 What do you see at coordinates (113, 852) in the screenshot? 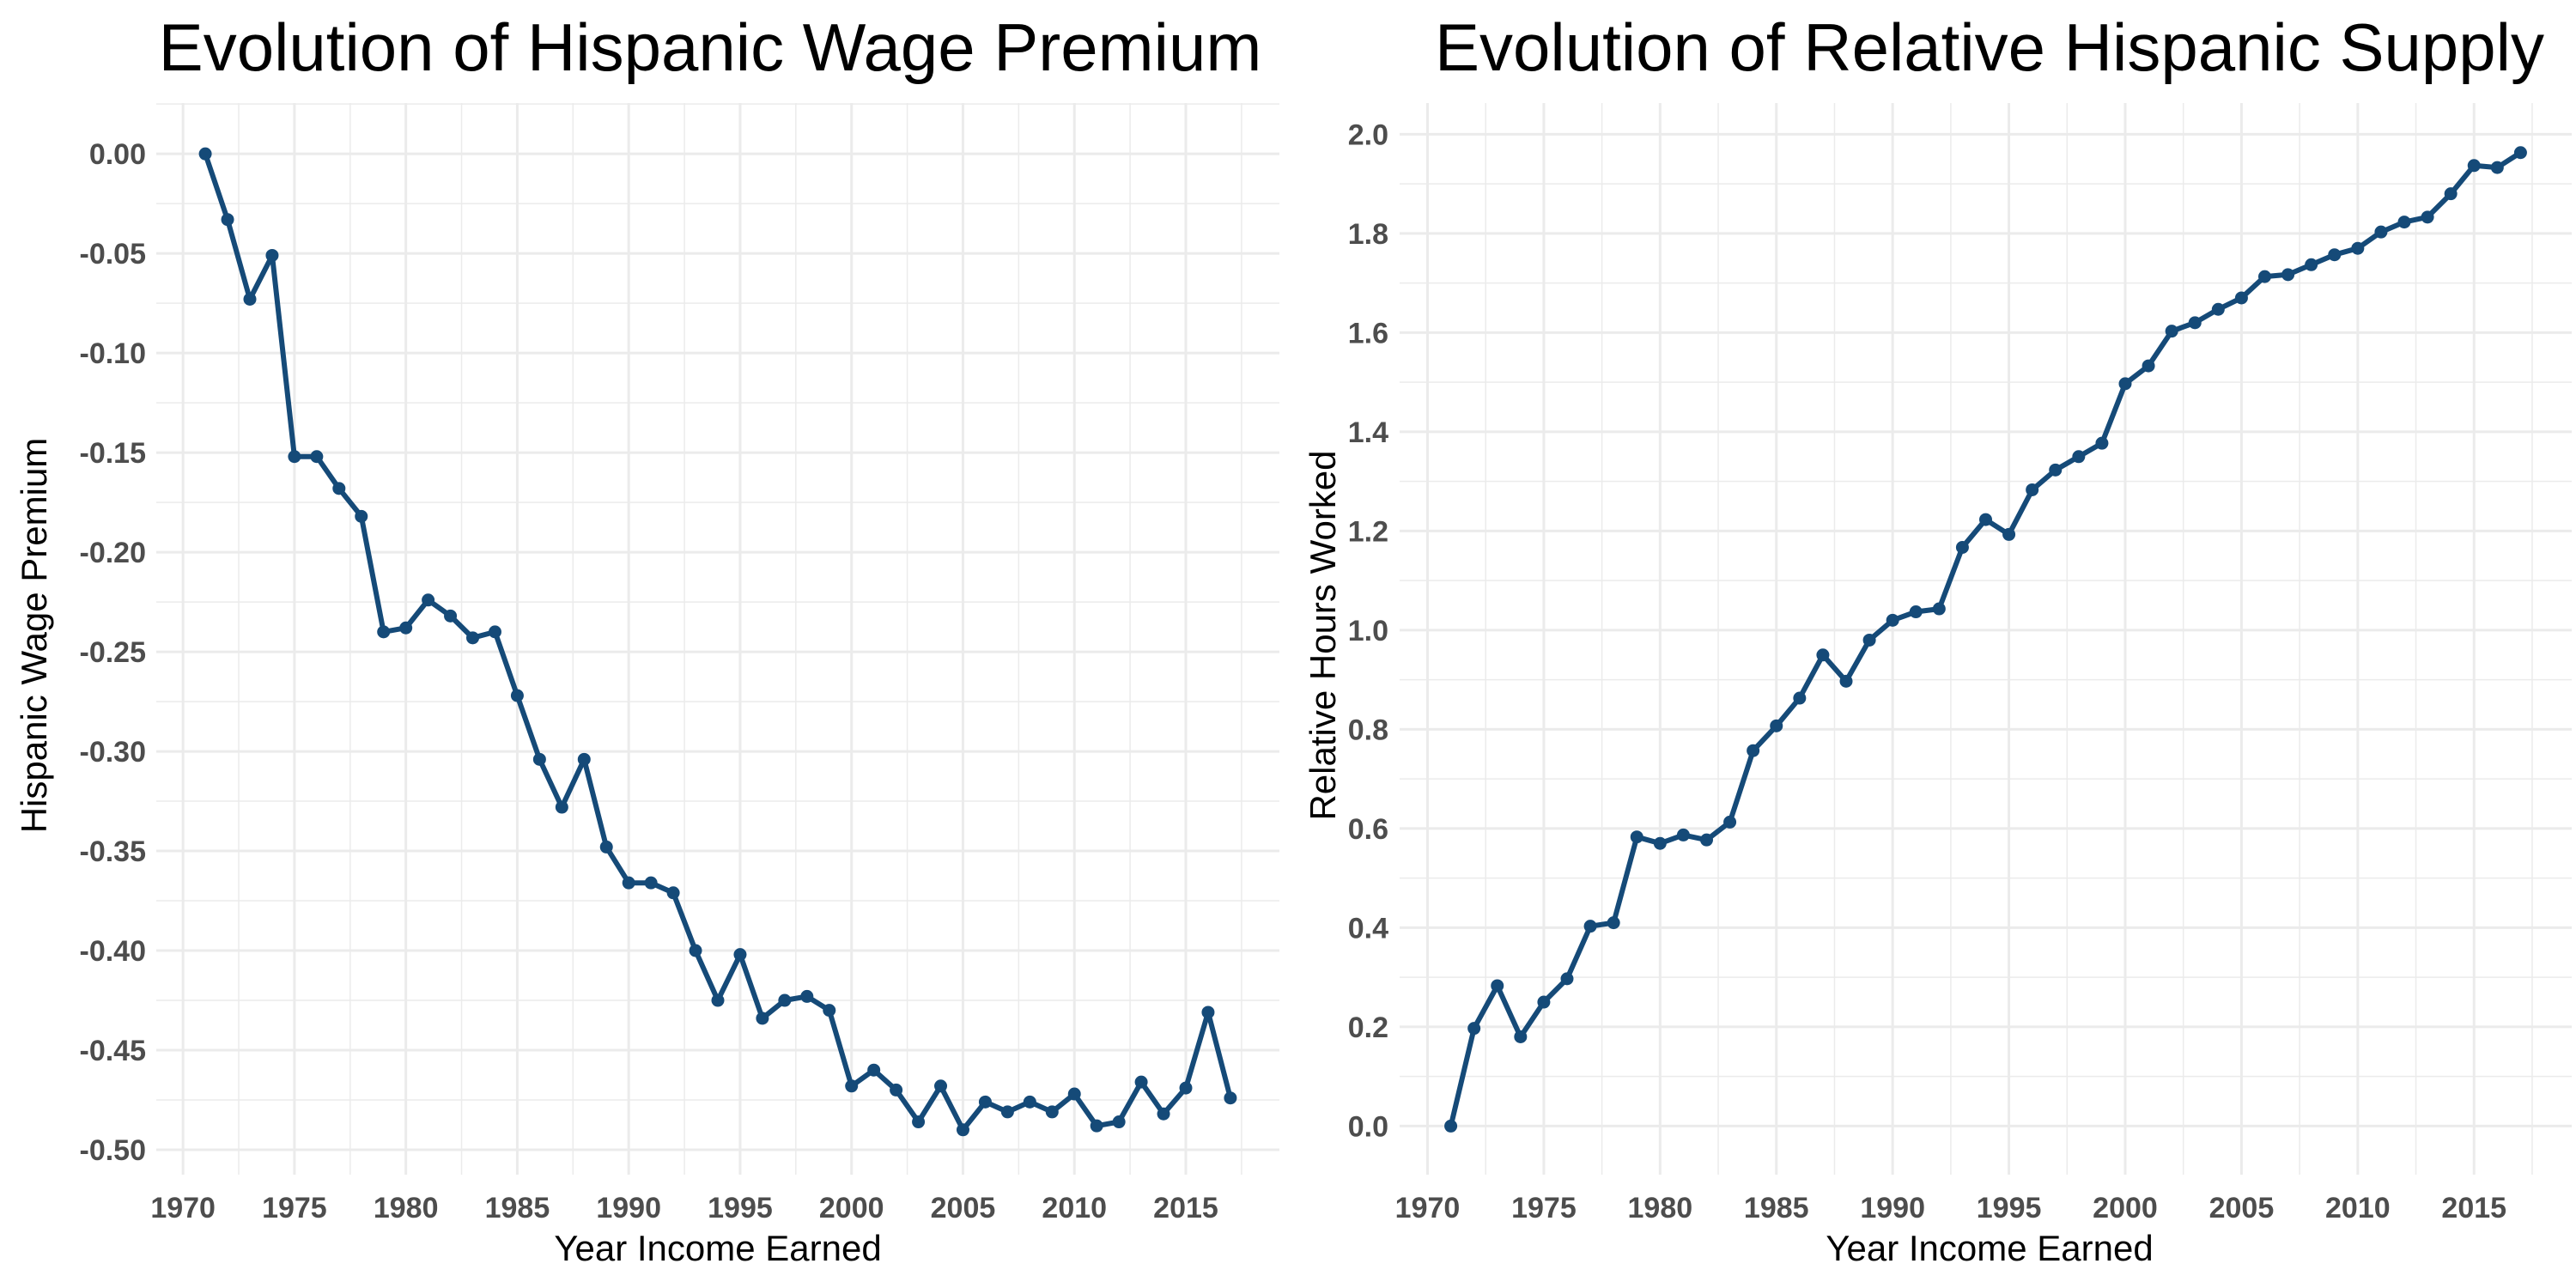
I see `y-tick-label: -0.35` at bounding box center [113, 852].